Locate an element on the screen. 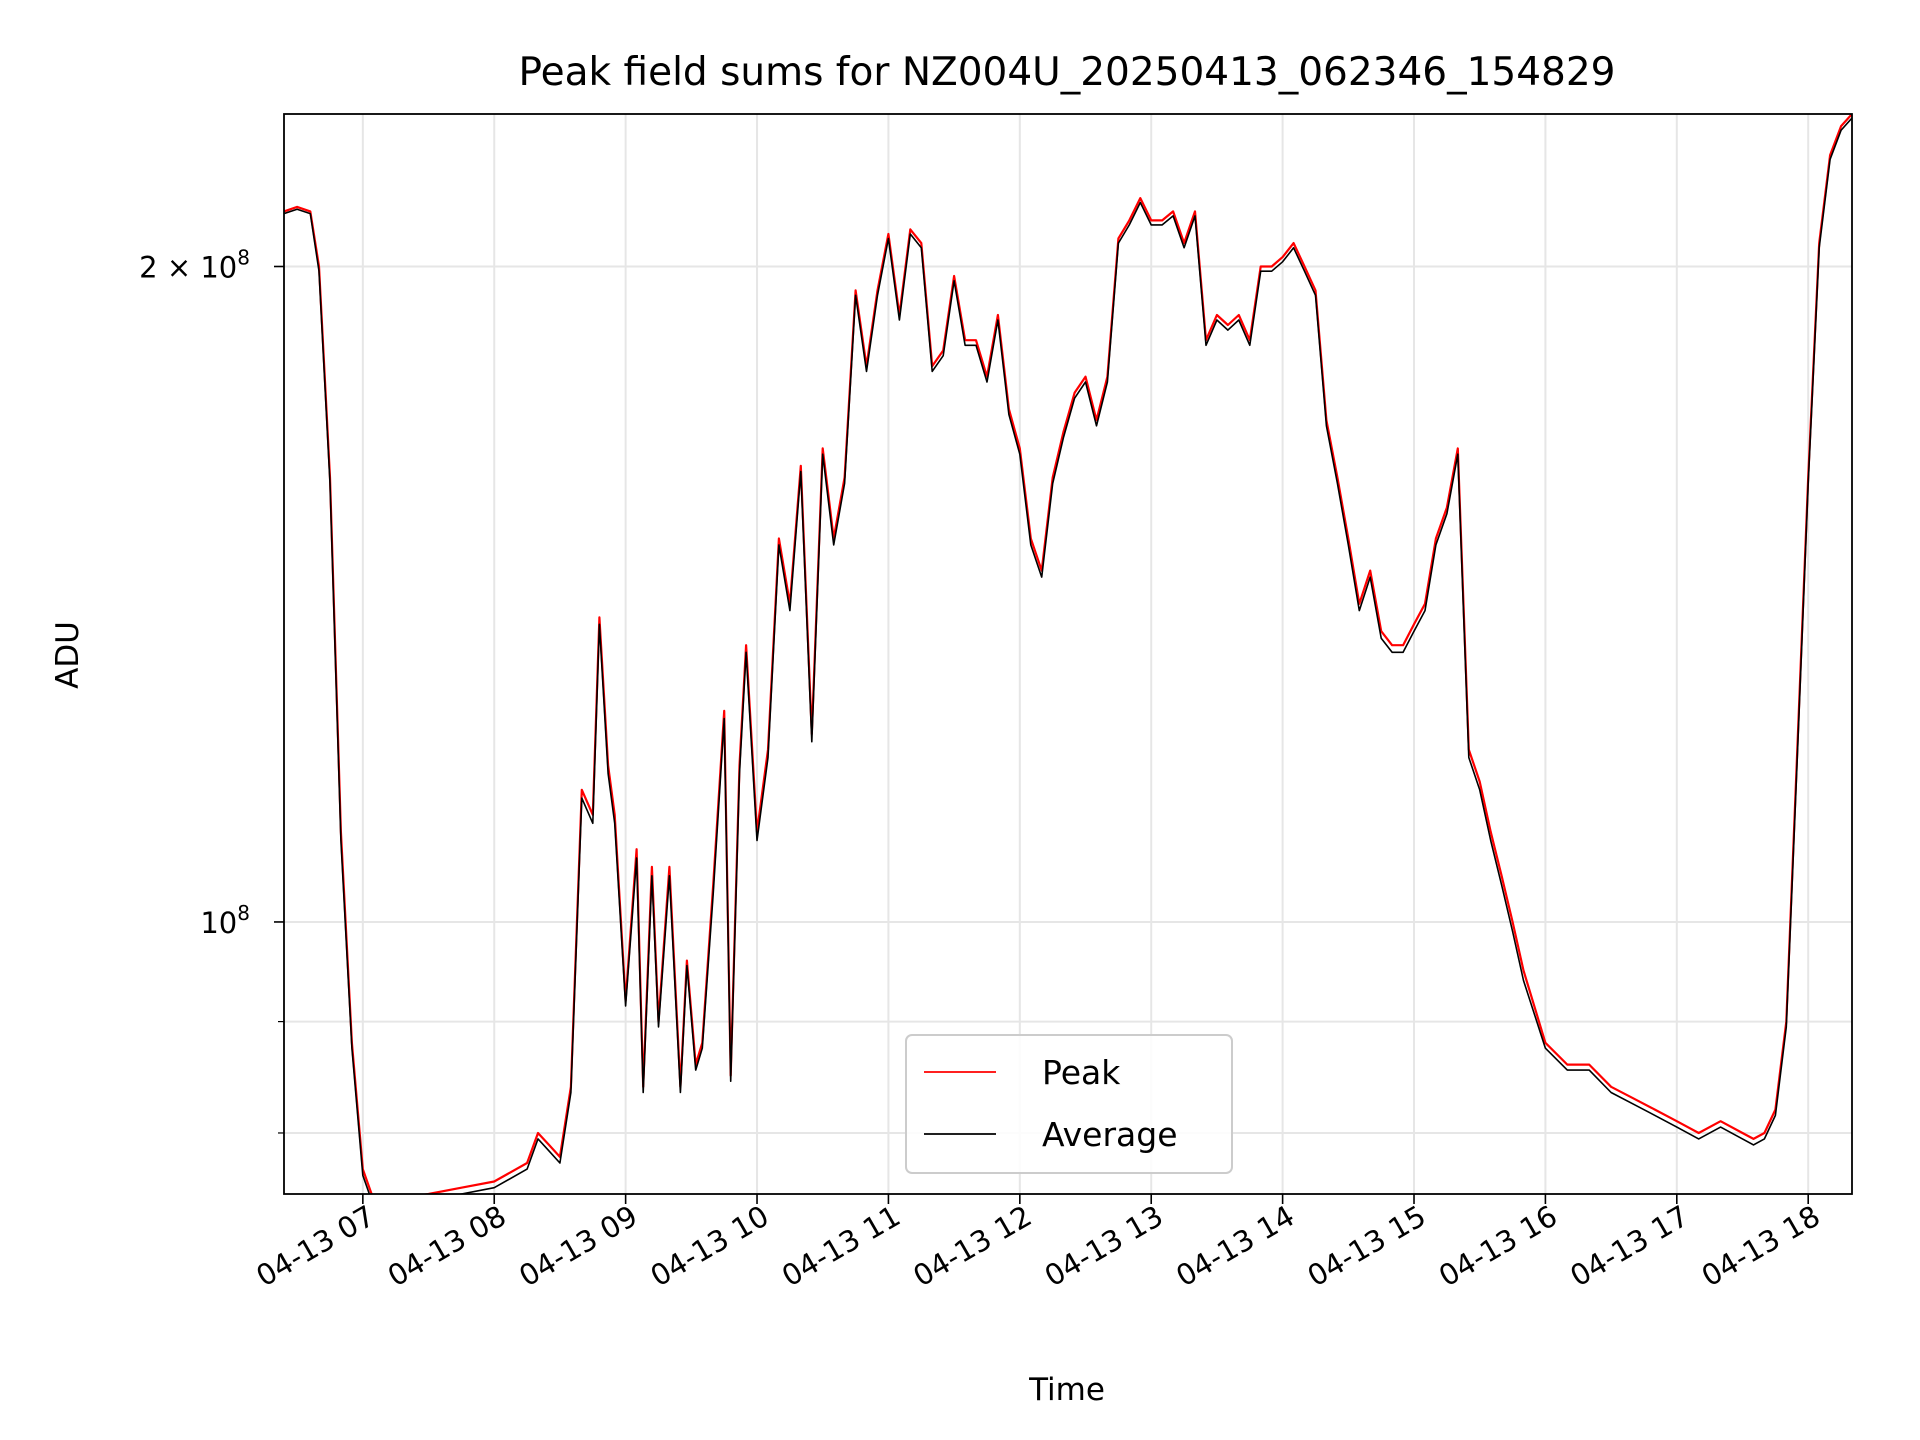 The width and height of the screenshot is (1920, 1440). x-tick-label: 04-13 12 is located at coordinates (972, 1246).